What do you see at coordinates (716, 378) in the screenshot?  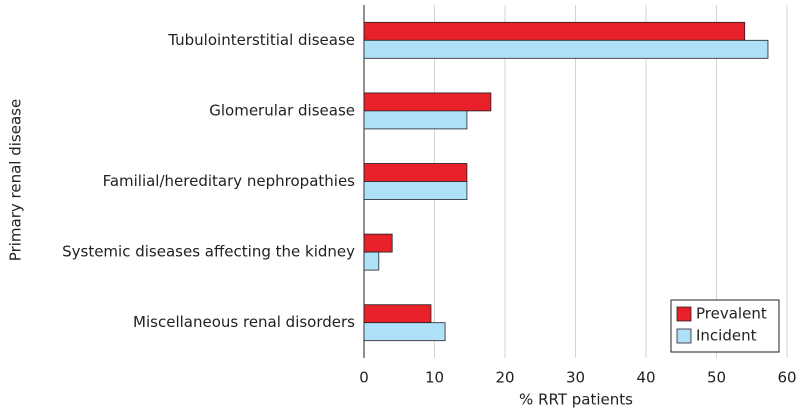 I see `x-tick-label: 50` at bounding box center [716, 378].